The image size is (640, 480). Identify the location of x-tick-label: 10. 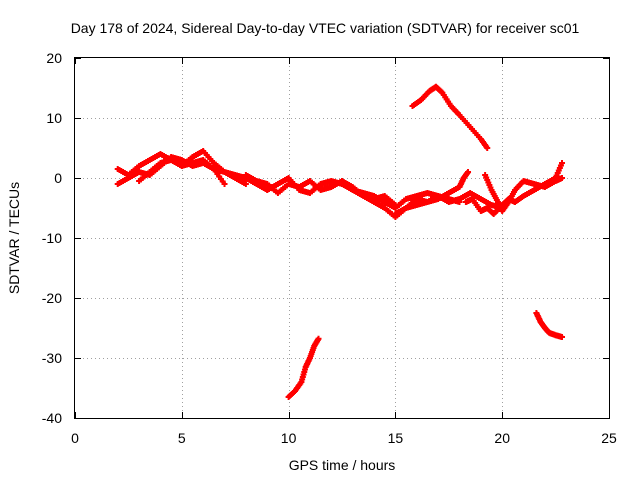
(289, 438).